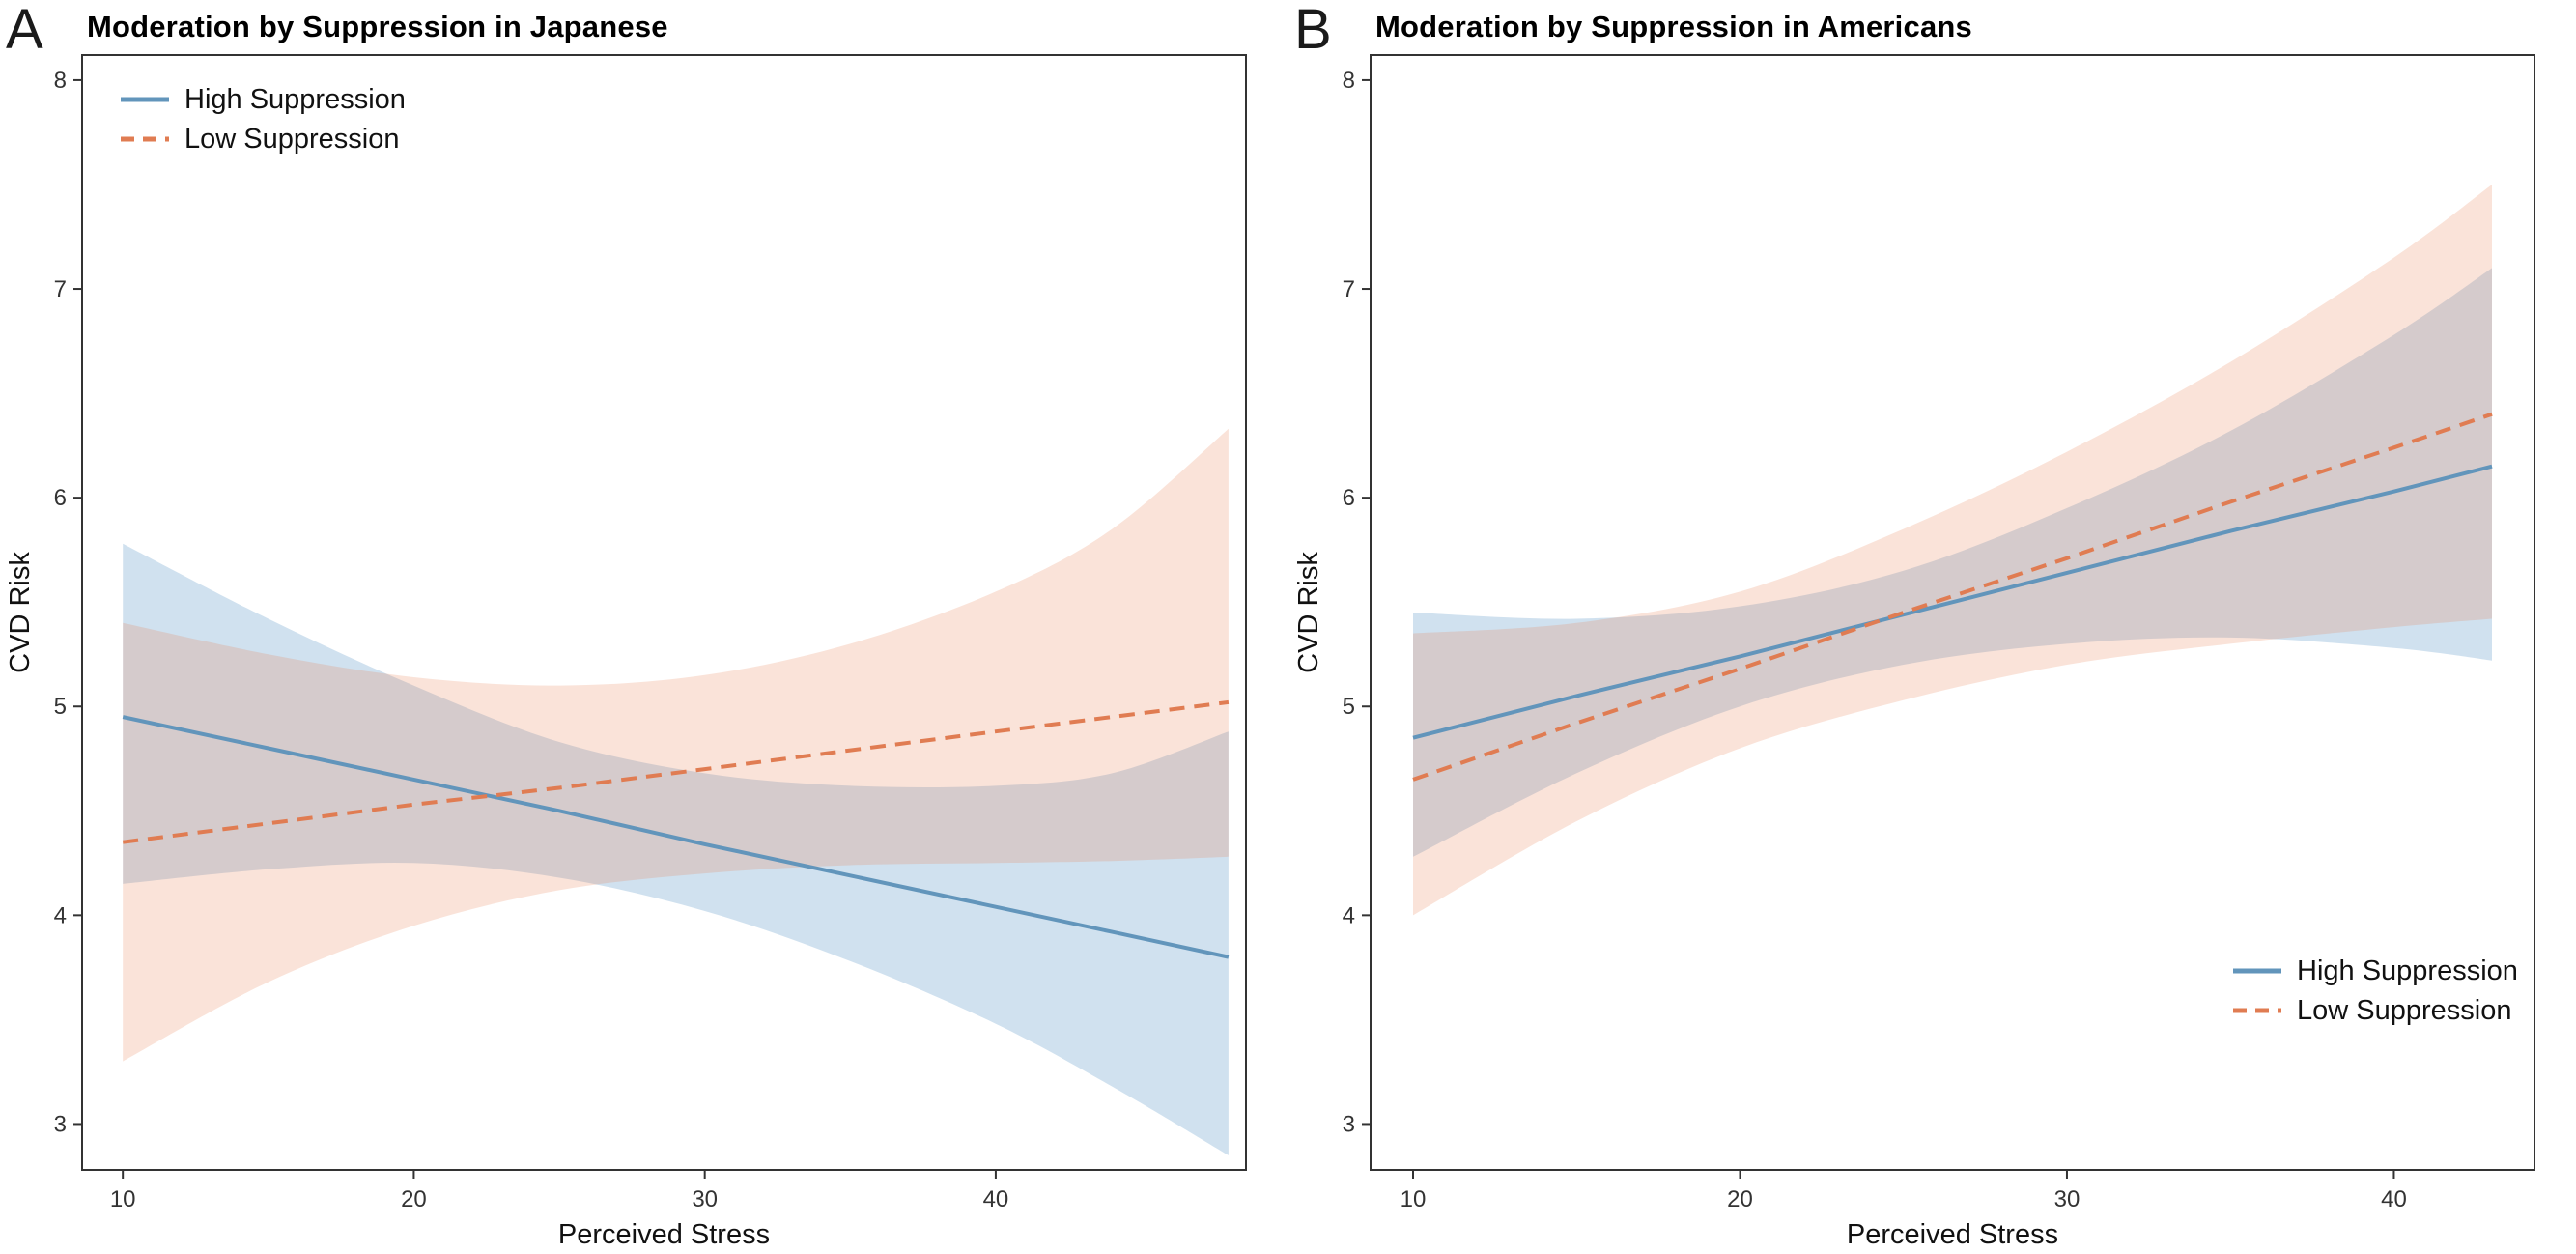 This screenshot has width=2576, height=1254. What do you see at coordinates (377, 26) in the screenshot?
I see `panel-a-title: Moderation by Suppression in Japanese` at bounding box center [377, 26].